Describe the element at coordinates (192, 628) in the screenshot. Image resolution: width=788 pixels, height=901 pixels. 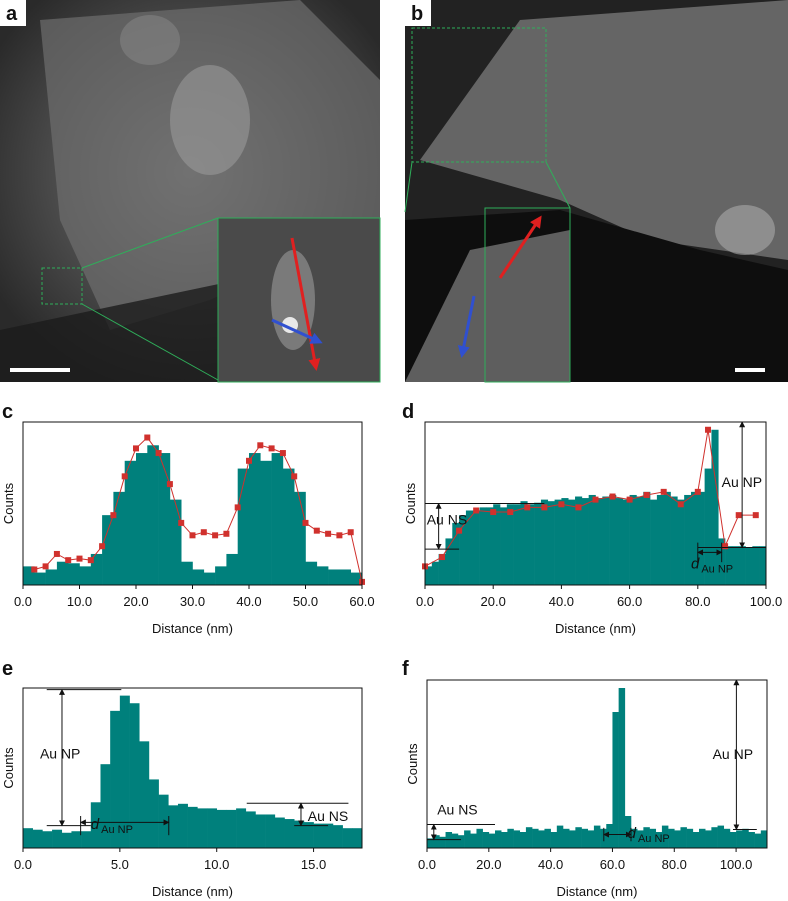
I see `x-axis-label: Distance (nm)` at that location.